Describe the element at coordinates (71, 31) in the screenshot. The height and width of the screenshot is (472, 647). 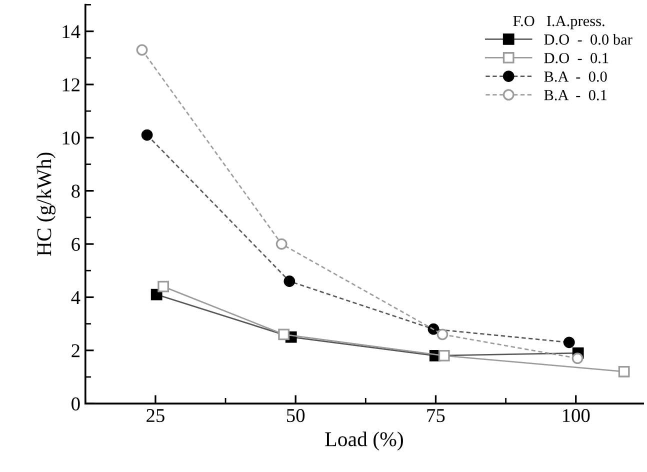
I see `y-tick-label: 14` at that location.